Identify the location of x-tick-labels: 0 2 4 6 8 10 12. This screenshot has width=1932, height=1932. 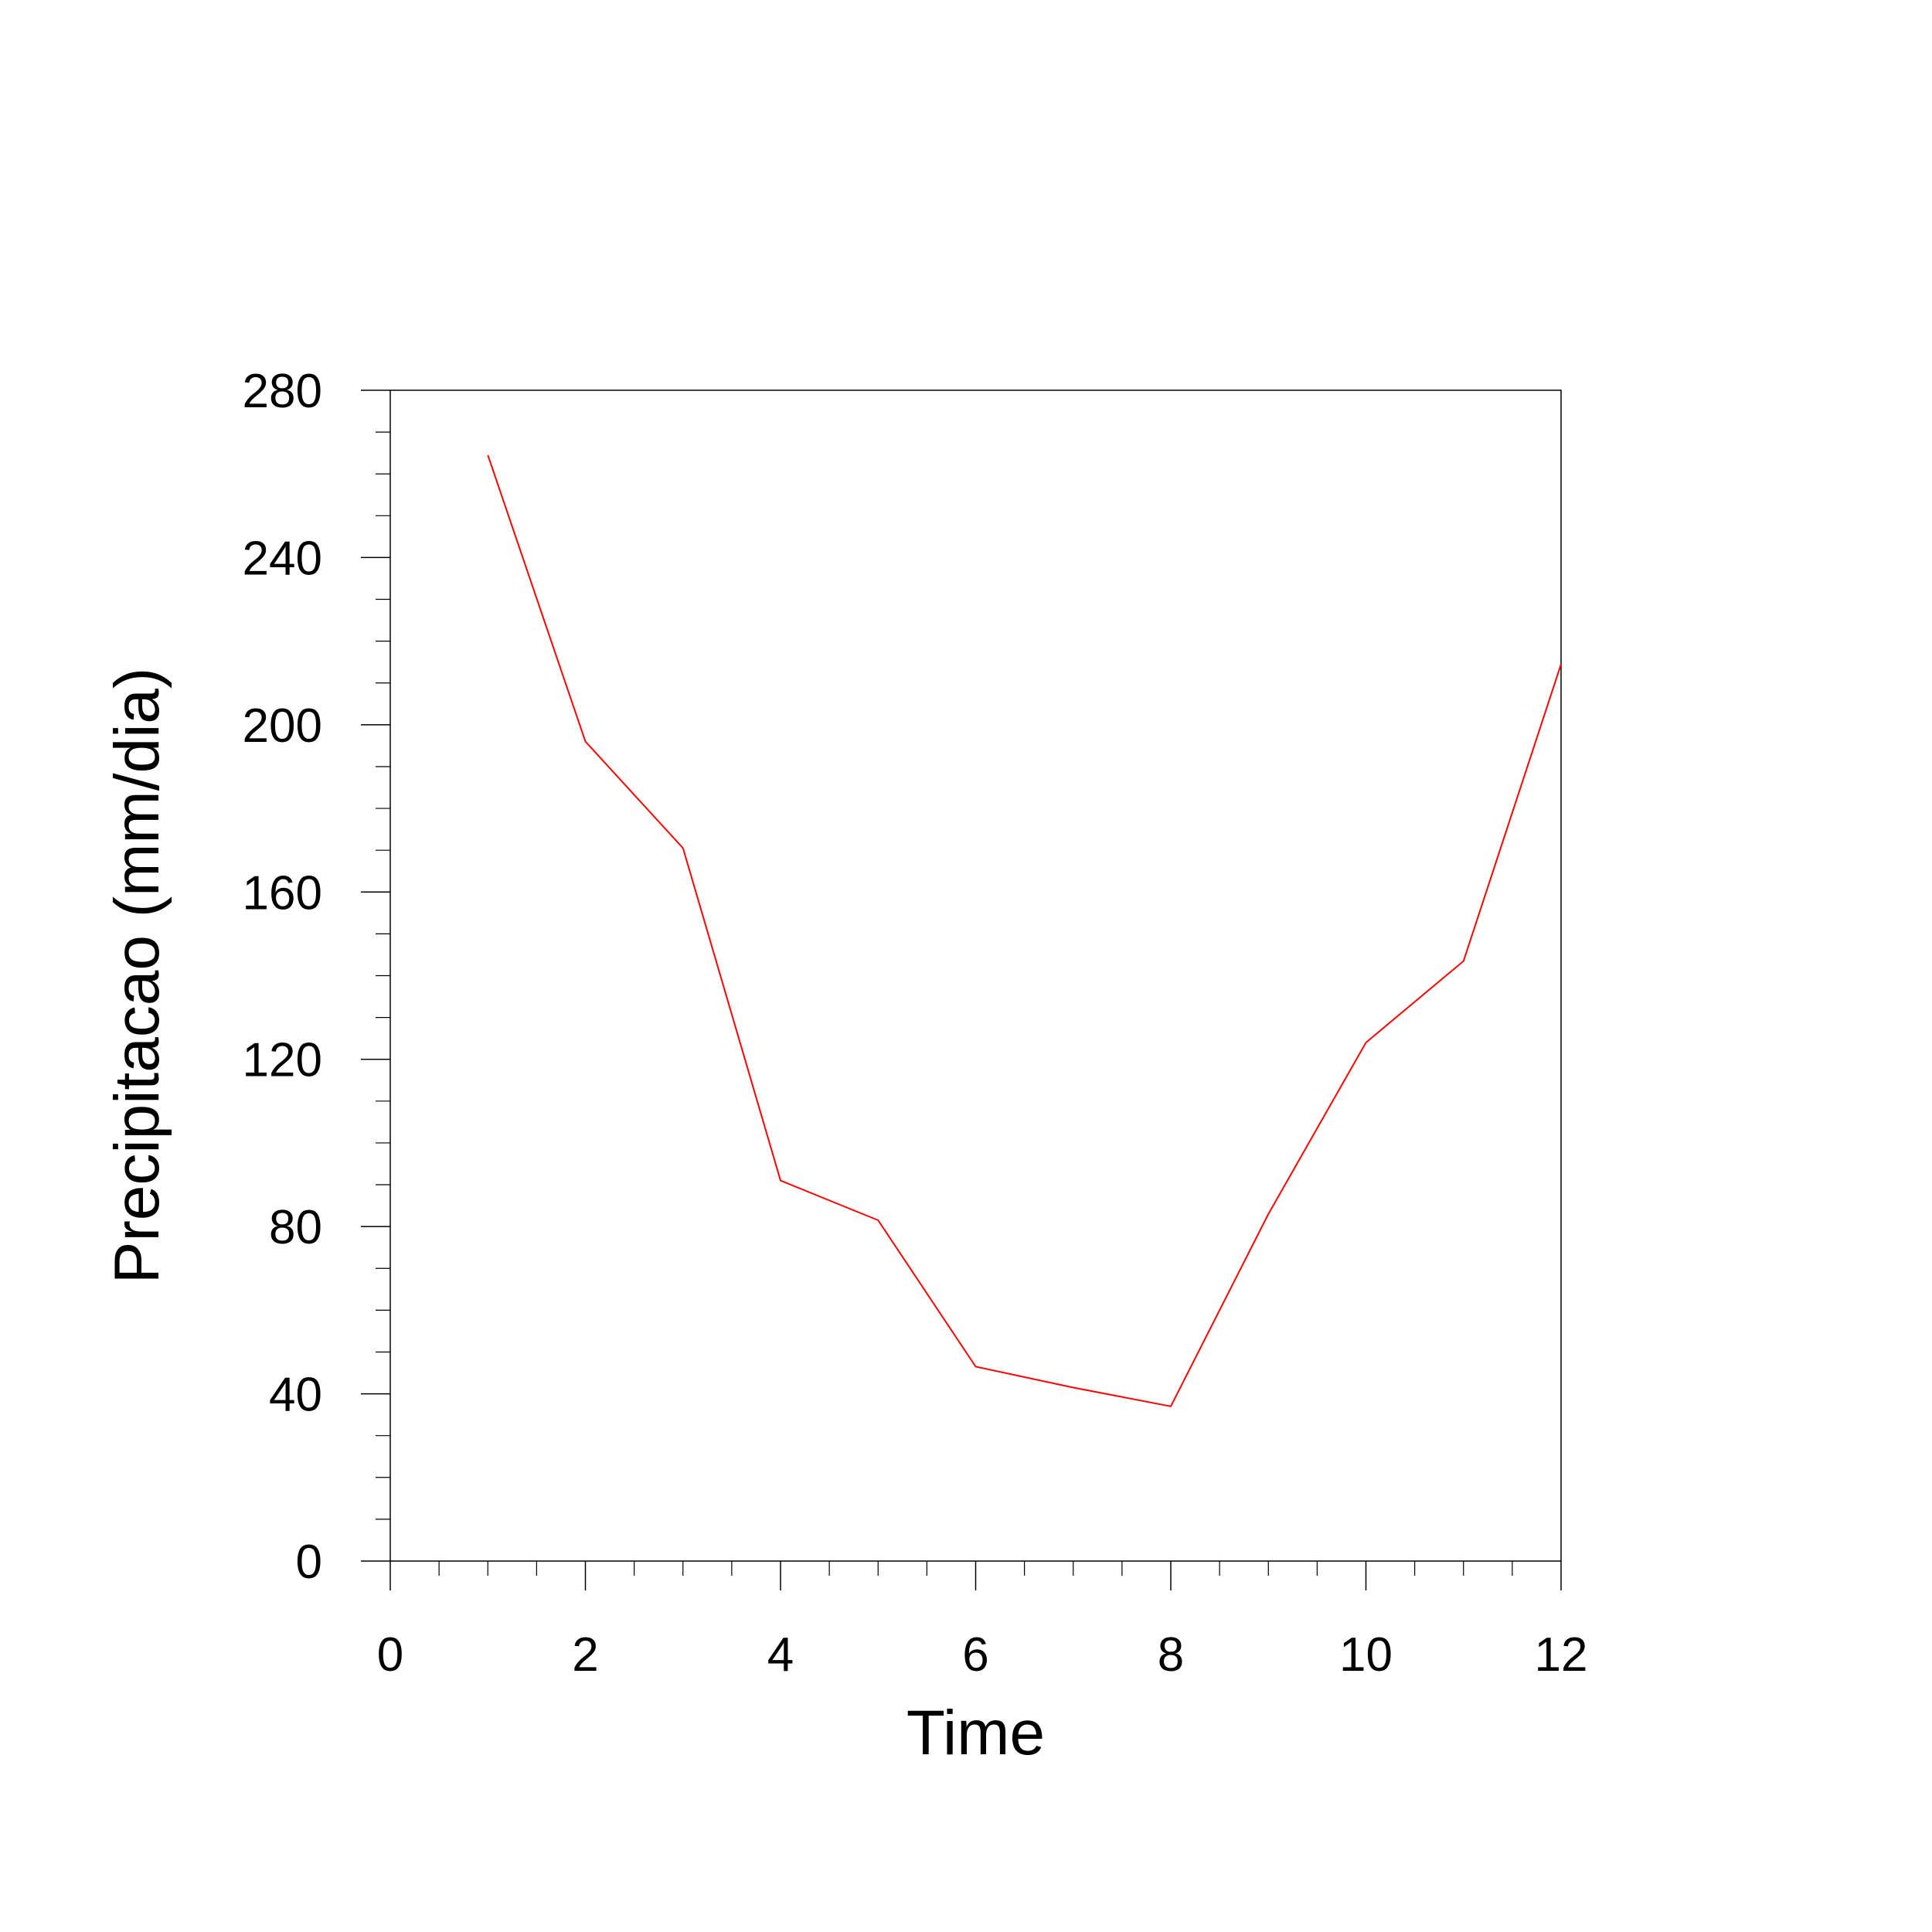
(983, 1655).